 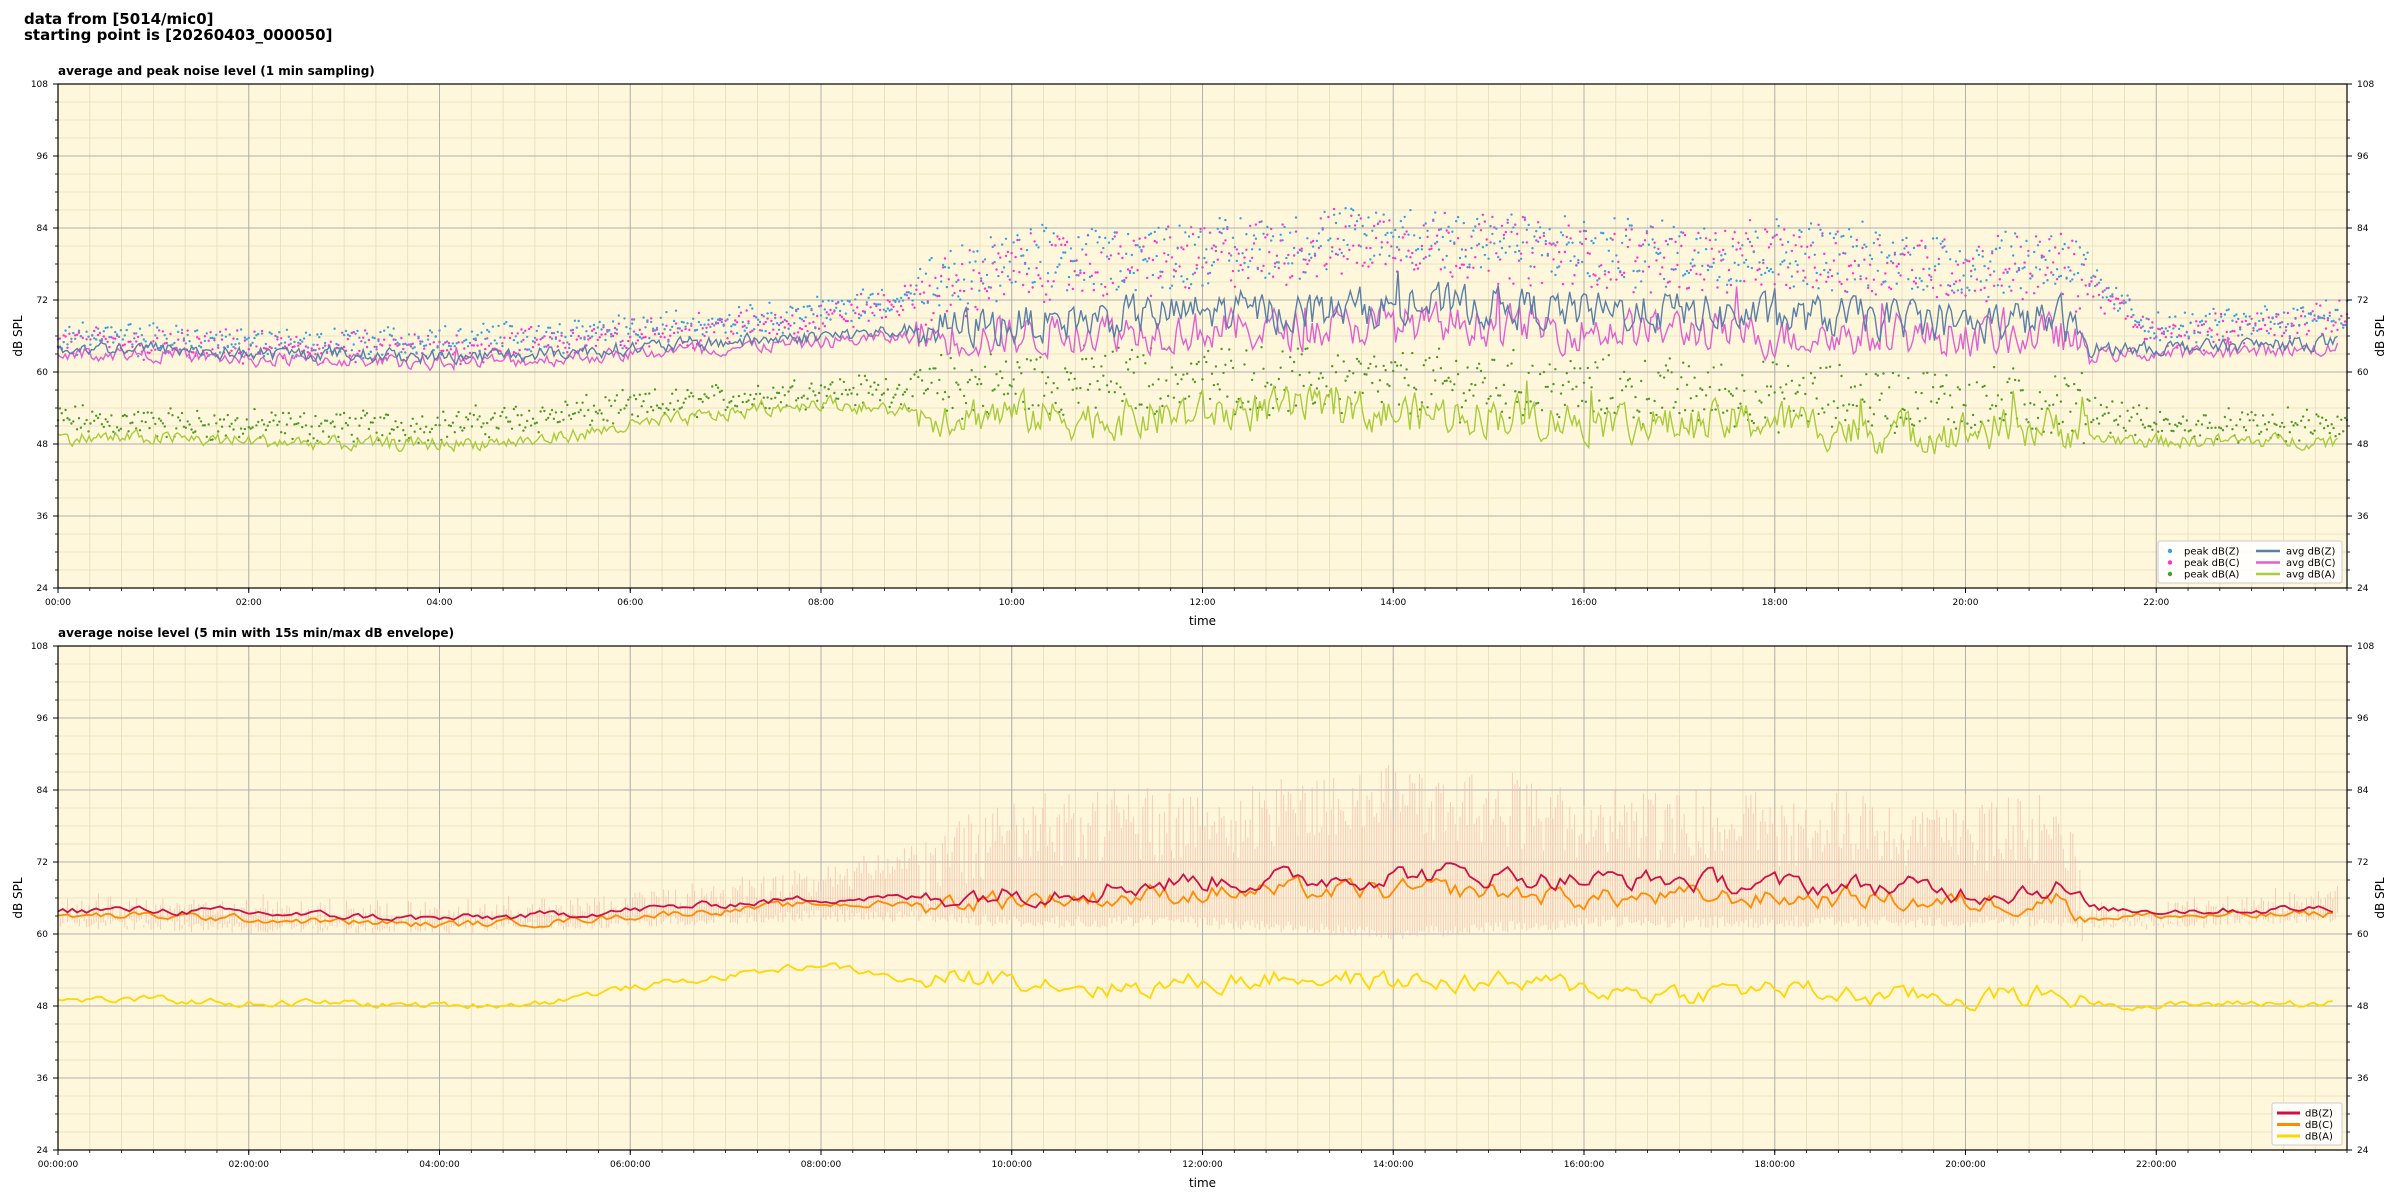 What do you see at coordinates (2363, 589) in the screenshot?
I see `chart1-ytick-label-right: 24` at bounding box center [2363, 589].